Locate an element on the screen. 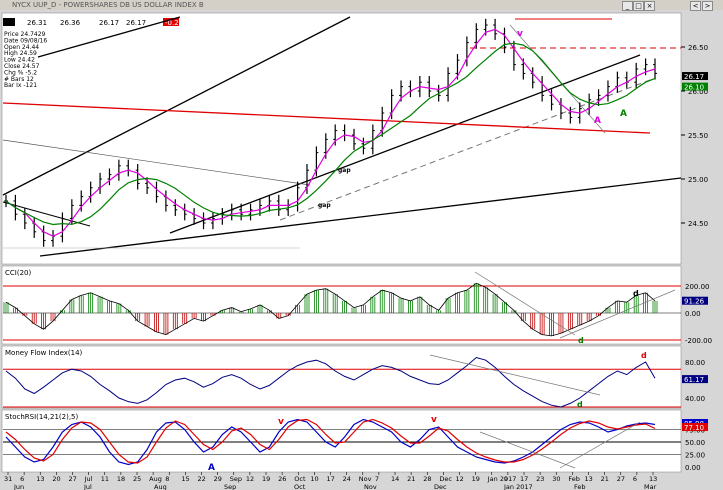  close-button: × is located at coordinates (649, 6).